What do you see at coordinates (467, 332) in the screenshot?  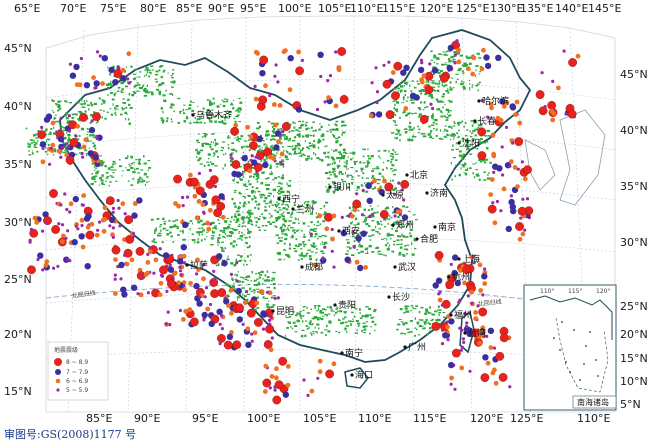 I see `taiwan-outline` at bounding box center [467, 332].